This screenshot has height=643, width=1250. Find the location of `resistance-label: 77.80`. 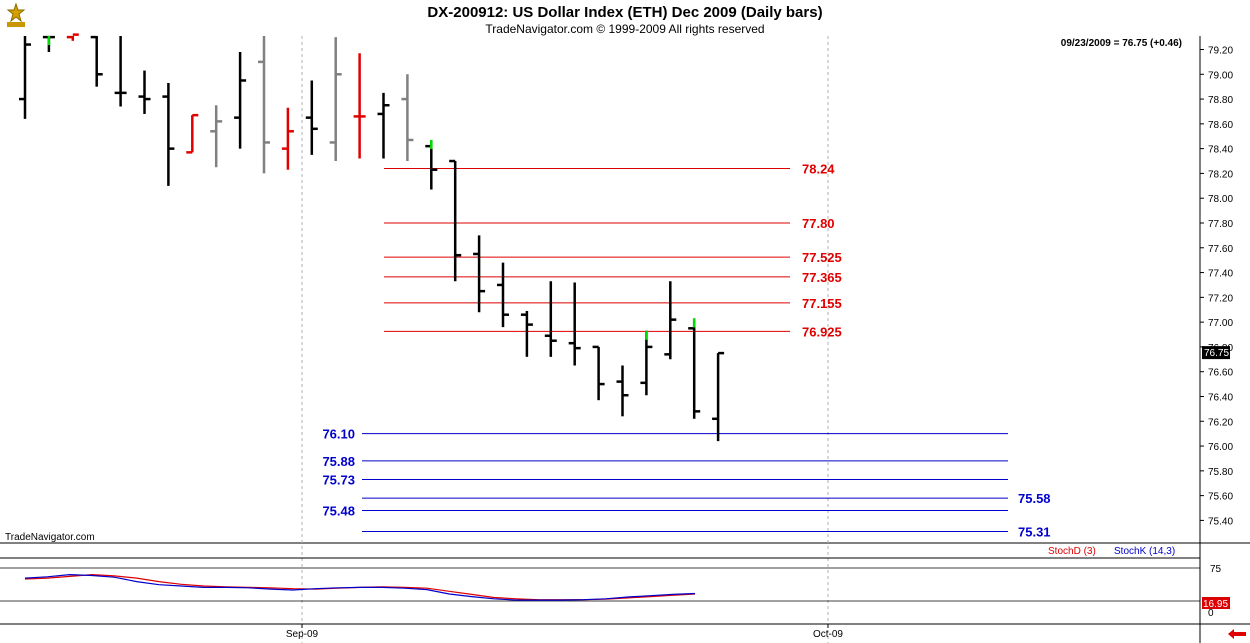

resistance-label: 77.80 is located at coordinates (818, 223).